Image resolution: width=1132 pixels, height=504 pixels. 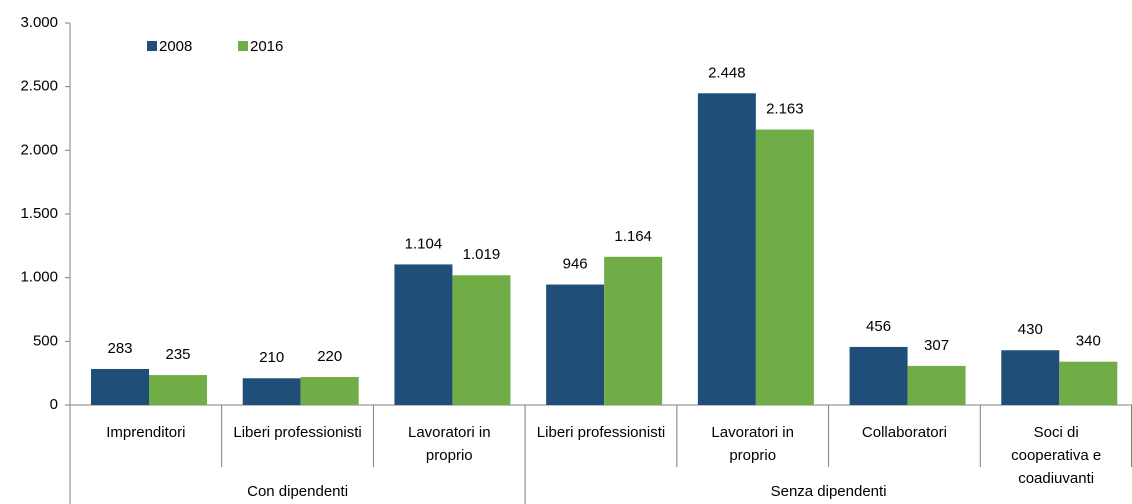 What do you see at coordinates (146, 432) in the screenshot?
I see `x-tick-label: Imprenditori` at bounding box center [146, 432].